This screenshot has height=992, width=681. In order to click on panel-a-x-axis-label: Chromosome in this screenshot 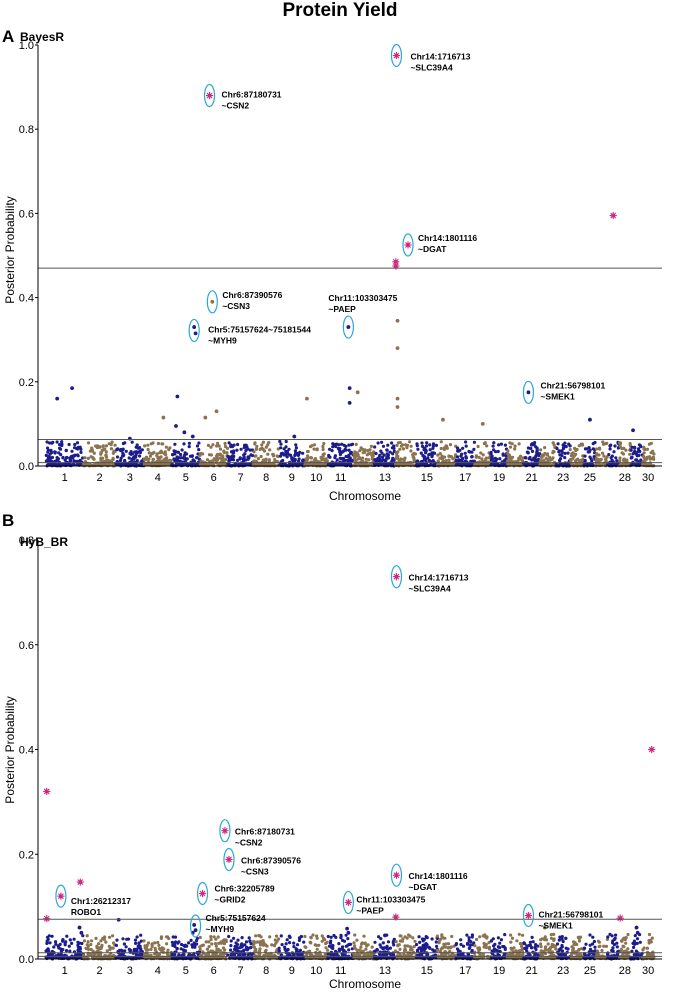, I will do `click(365, 496)`.